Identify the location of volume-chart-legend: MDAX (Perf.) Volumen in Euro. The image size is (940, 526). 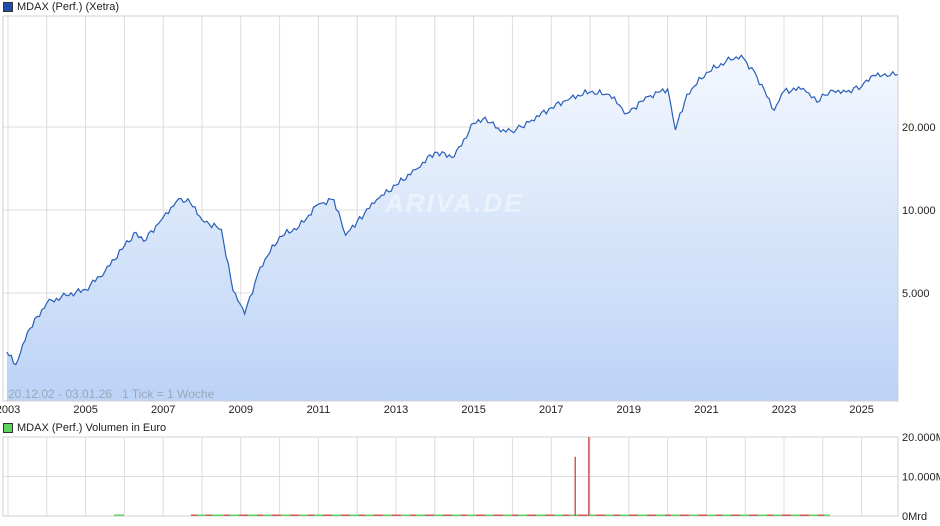
(84, 428).